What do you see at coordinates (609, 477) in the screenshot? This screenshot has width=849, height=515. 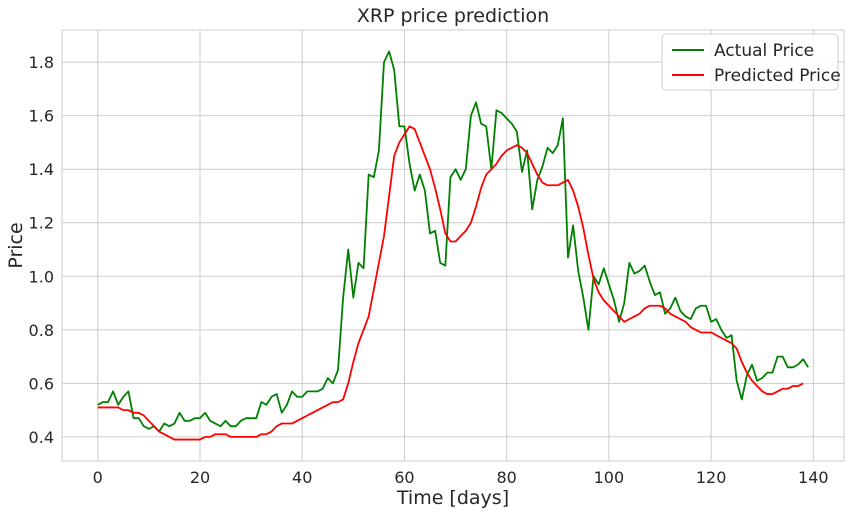 I see `x-tick-label: 100` at bounding box center [609, 477].